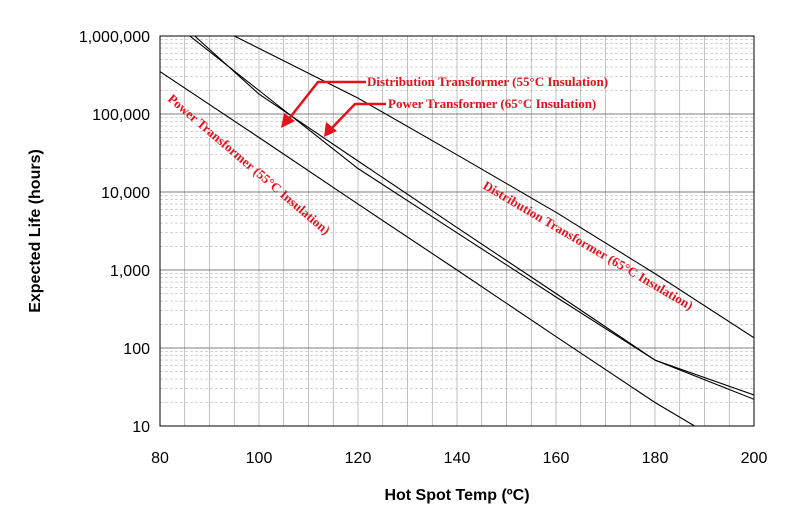  What do you see at coordinates (259, 458) in the screenshot?
I see `x-tick-label: 100` at bounding box center [259, 458].